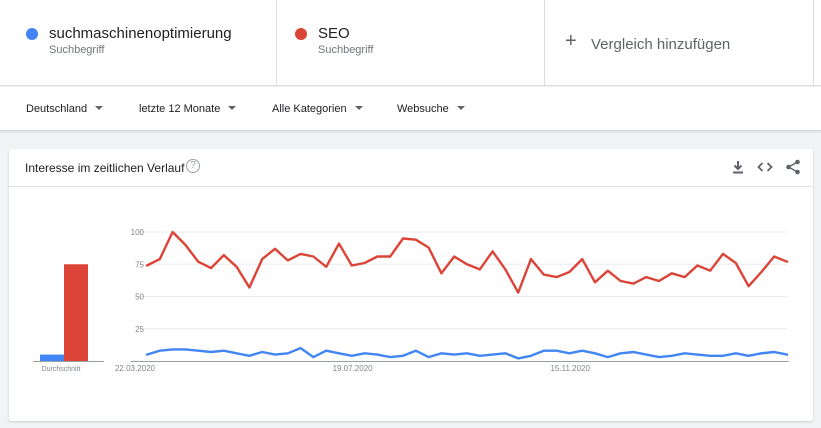 This screenshot has height=428, width=821. Describe the element at coordinates (138, 232) in the screenshot. I see `y-tick-label: 100` at that location.